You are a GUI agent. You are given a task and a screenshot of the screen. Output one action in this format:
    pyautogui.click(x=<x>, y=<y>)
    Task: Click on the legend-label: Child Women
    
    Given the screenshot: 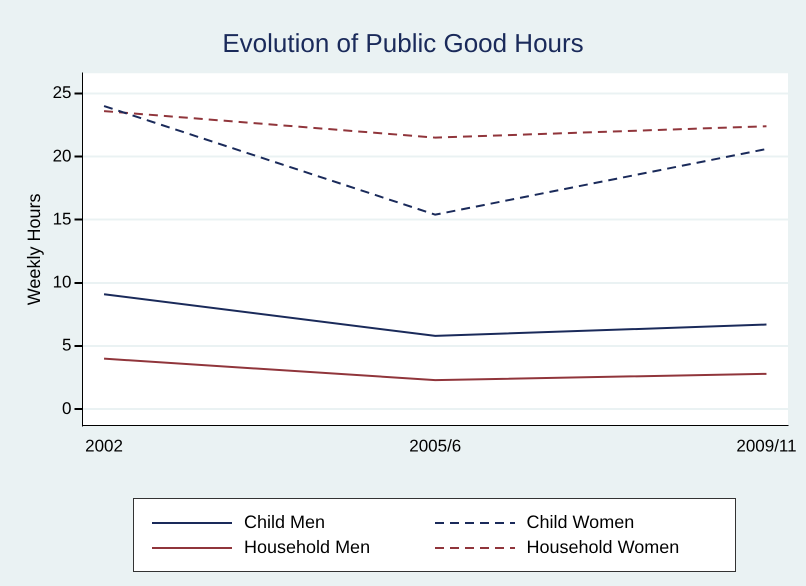 What is the action you would take?
    pyautogui.click(x=580, y=522)
    